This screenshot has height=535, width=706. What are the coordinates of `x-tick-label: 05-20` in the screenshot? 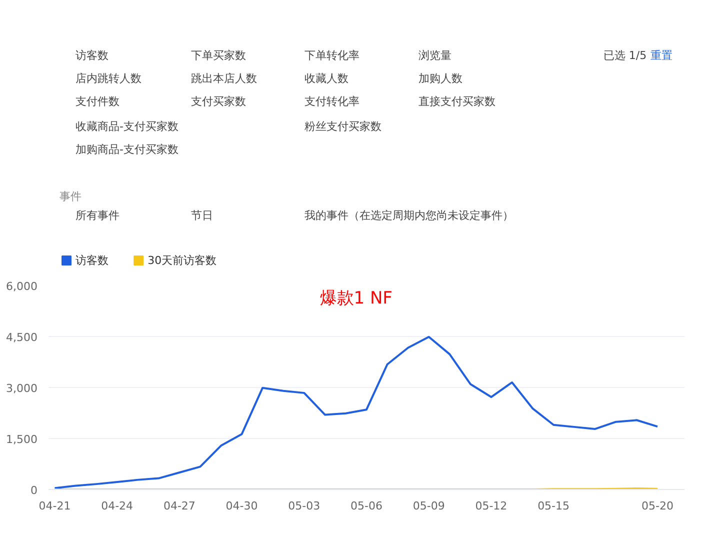 It's located at (658, 506).